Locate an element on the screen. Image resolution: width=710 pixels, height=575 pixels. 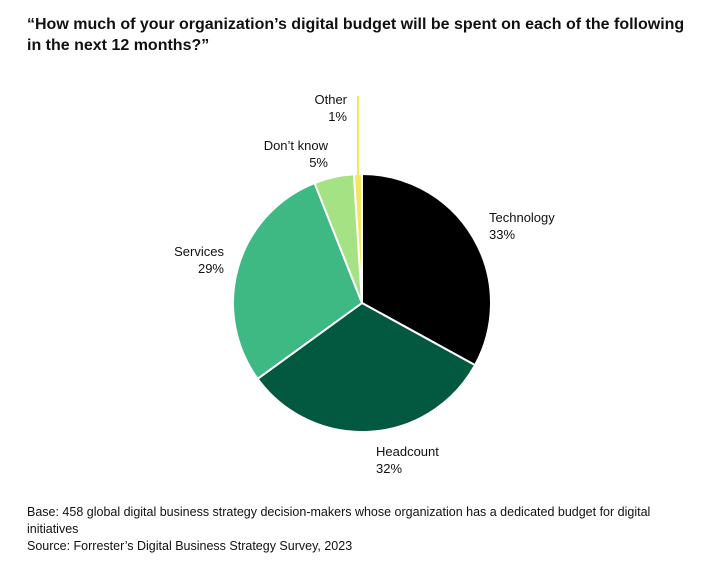
slice-label-headcount: Headcount is located at coordinates (407, 451).